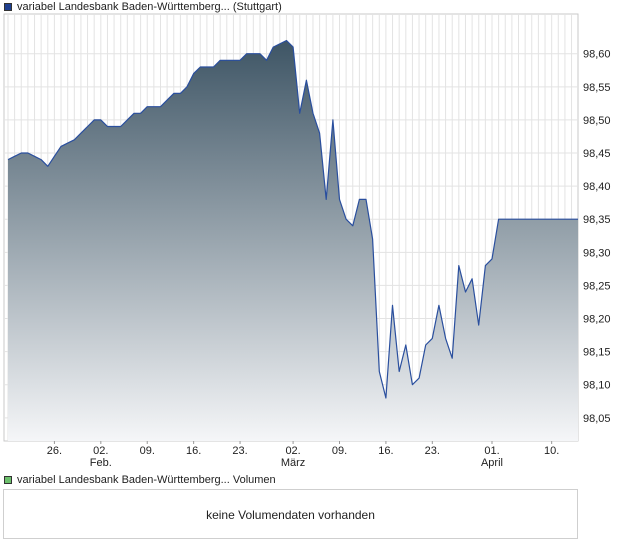 The width and height of the screenshot is (620, 546). Describe the element at coordinates (551, 451) in the screenshot. I see `x-tick-label: 10.` at that location.